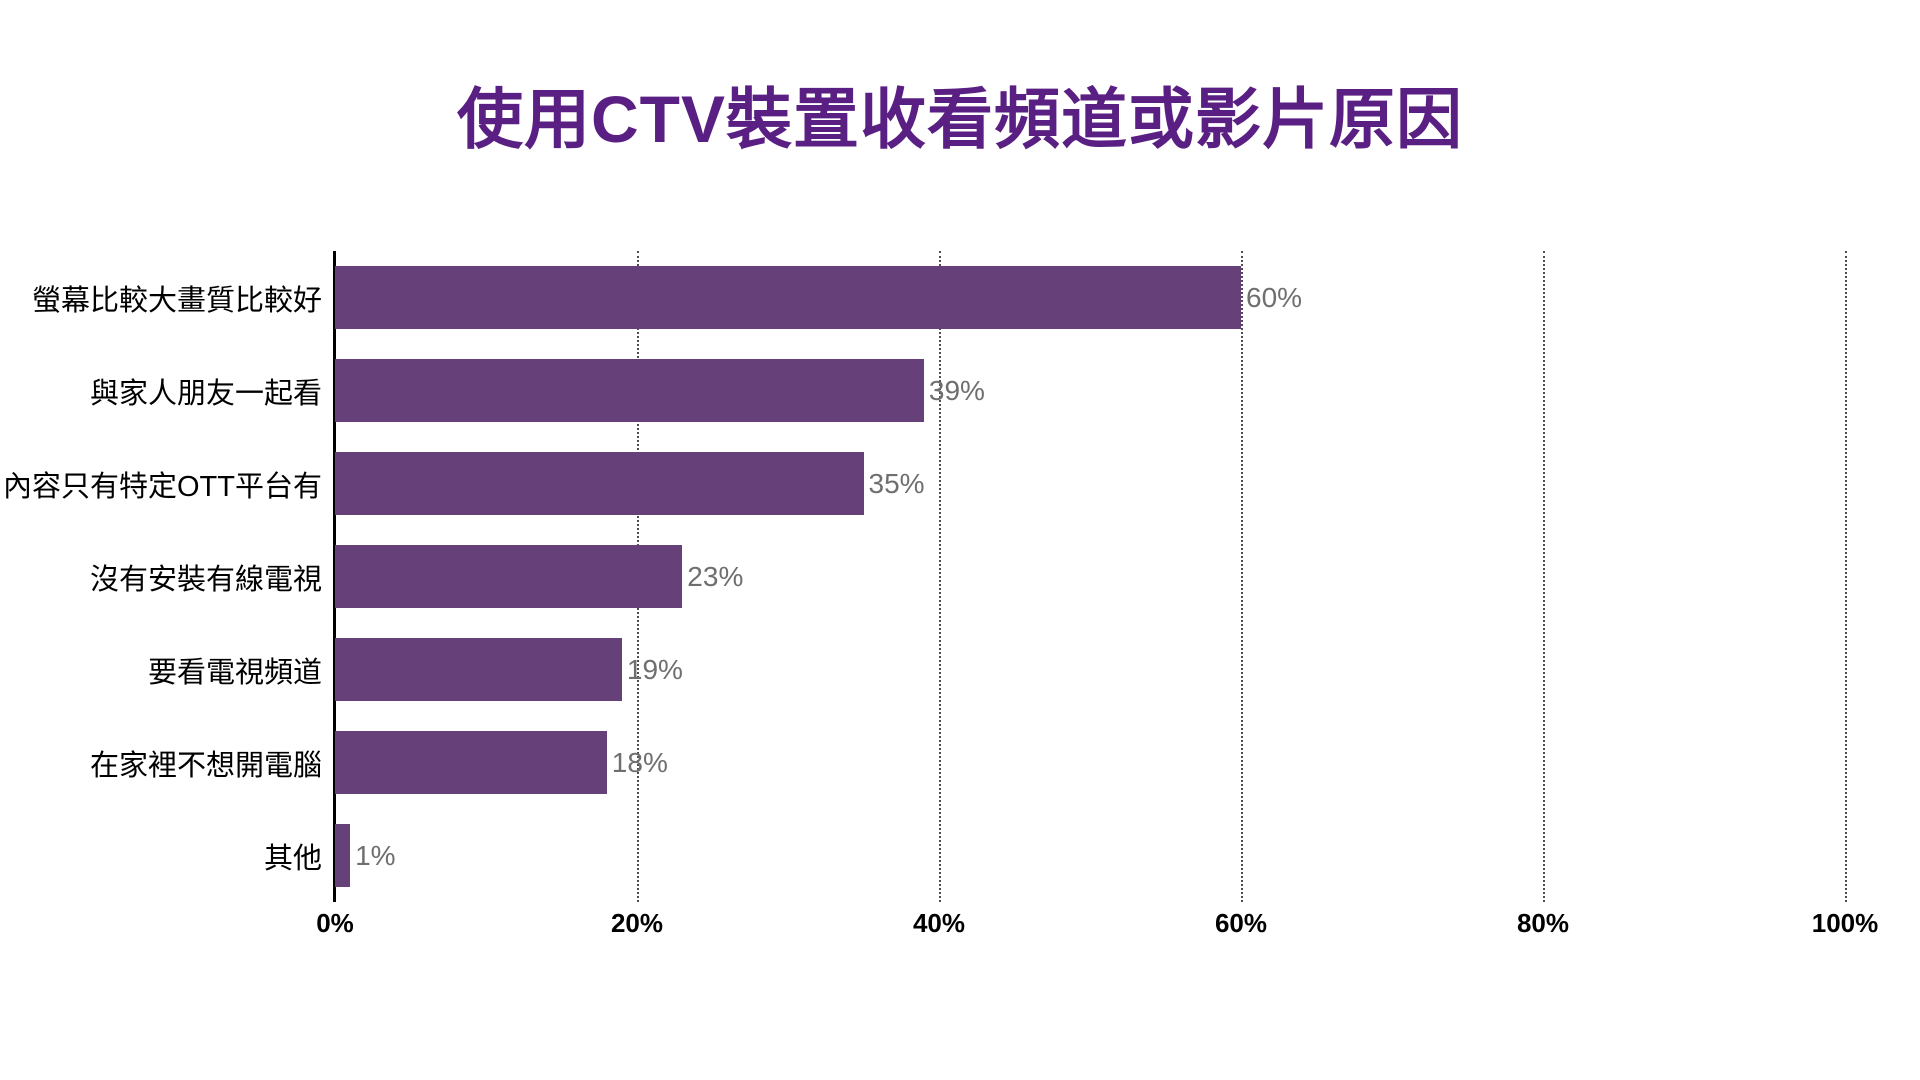 Image resolution: width=1920 pixels, height=1080 pixels. I want to click on y-axis-line, so click(334, 576).